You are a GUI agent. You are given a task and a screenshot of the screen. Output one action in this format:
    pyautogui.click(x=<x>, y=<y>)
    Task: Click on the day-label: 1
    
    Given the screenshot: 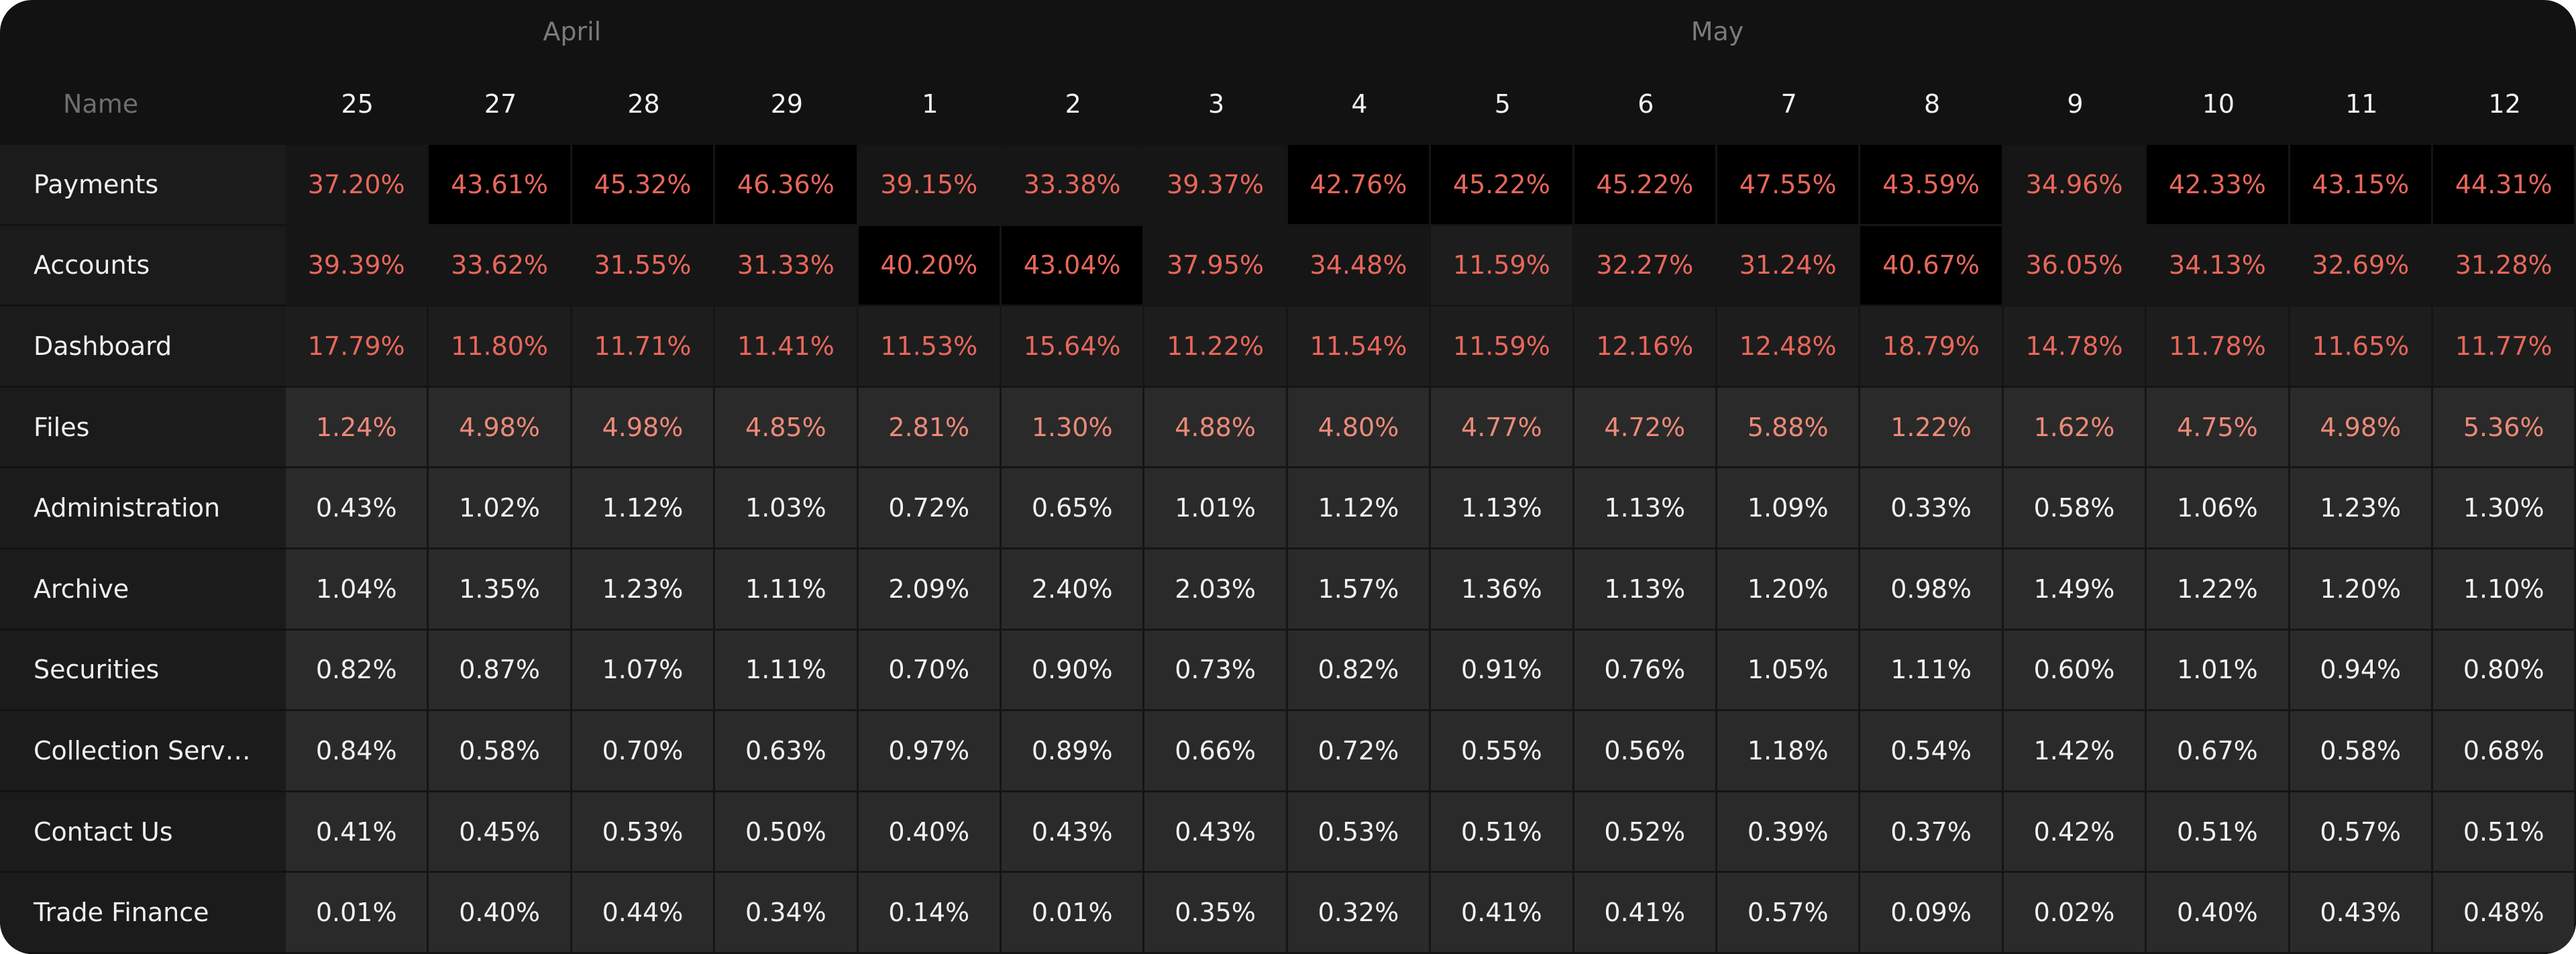 What is the action you would take?
    pyautogui.click(x=930, y=104)
    